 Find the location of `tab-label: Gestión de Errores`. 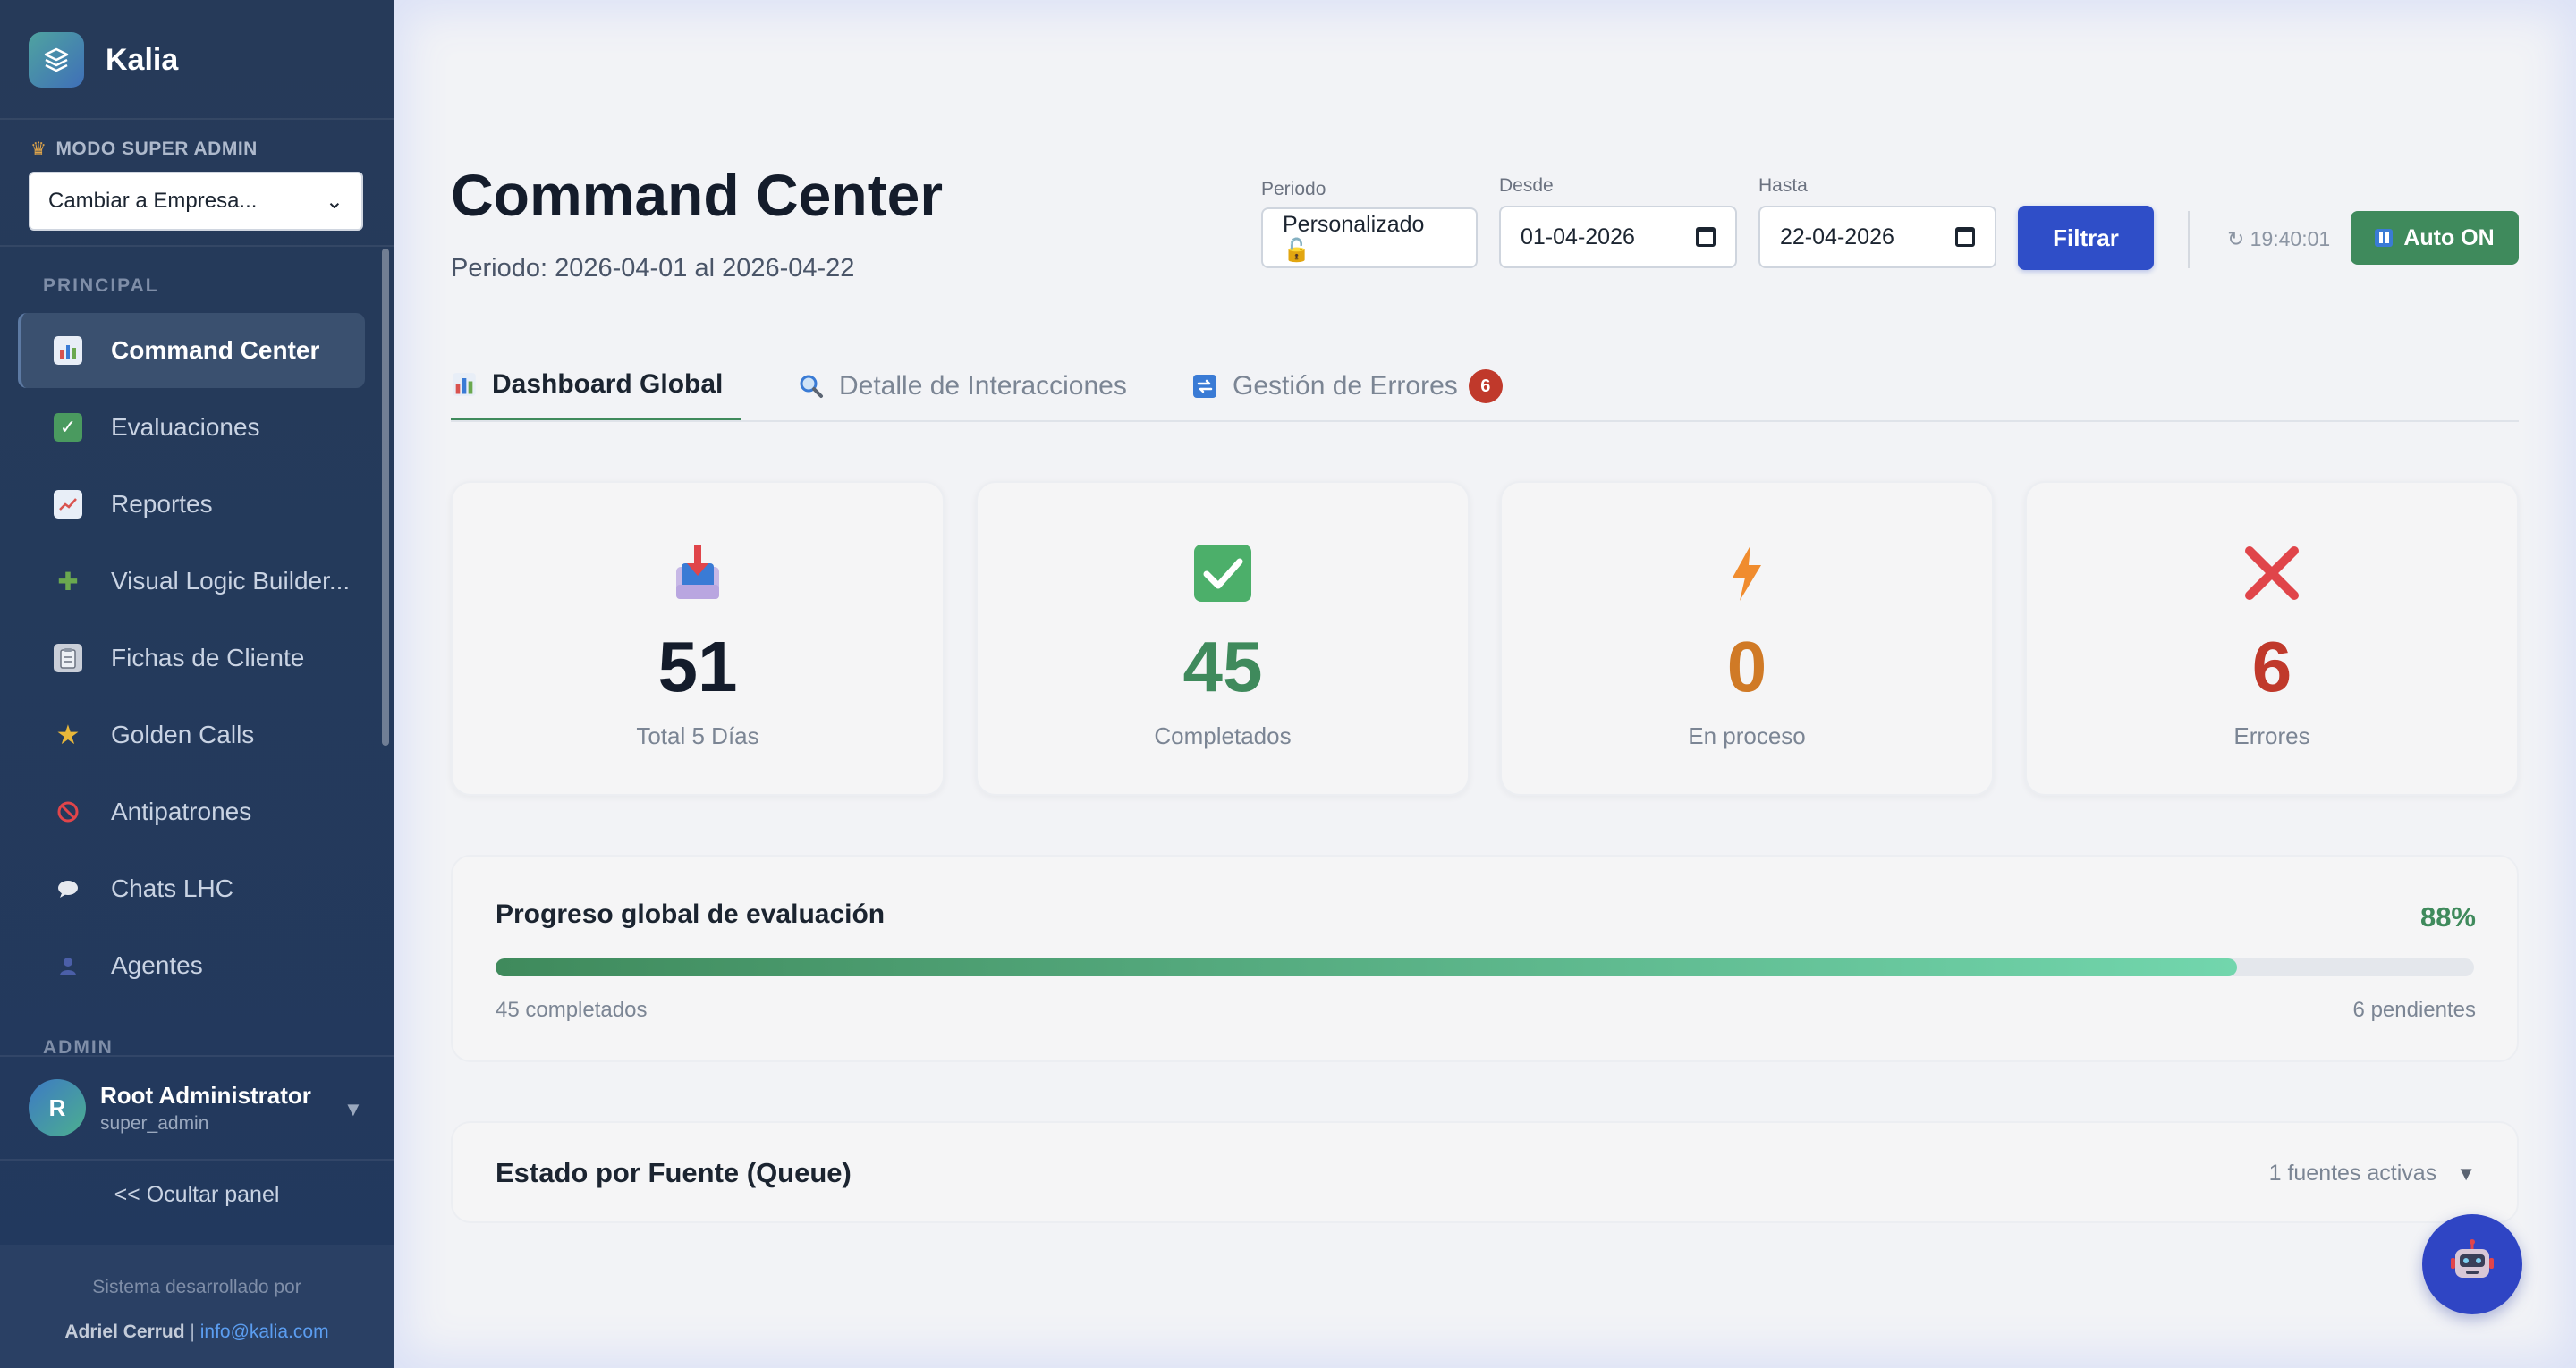

tab-label: Gestión de Errores is located at coordinates (1345, 386).